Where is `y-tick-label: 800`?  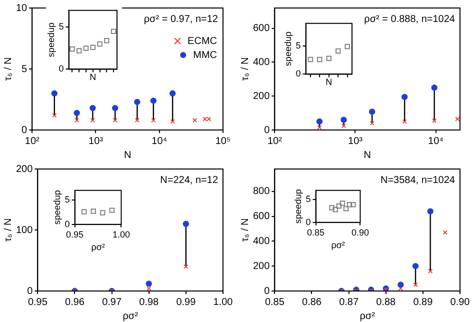 y-tick-label: 800 is located at coordinates (261, 192).